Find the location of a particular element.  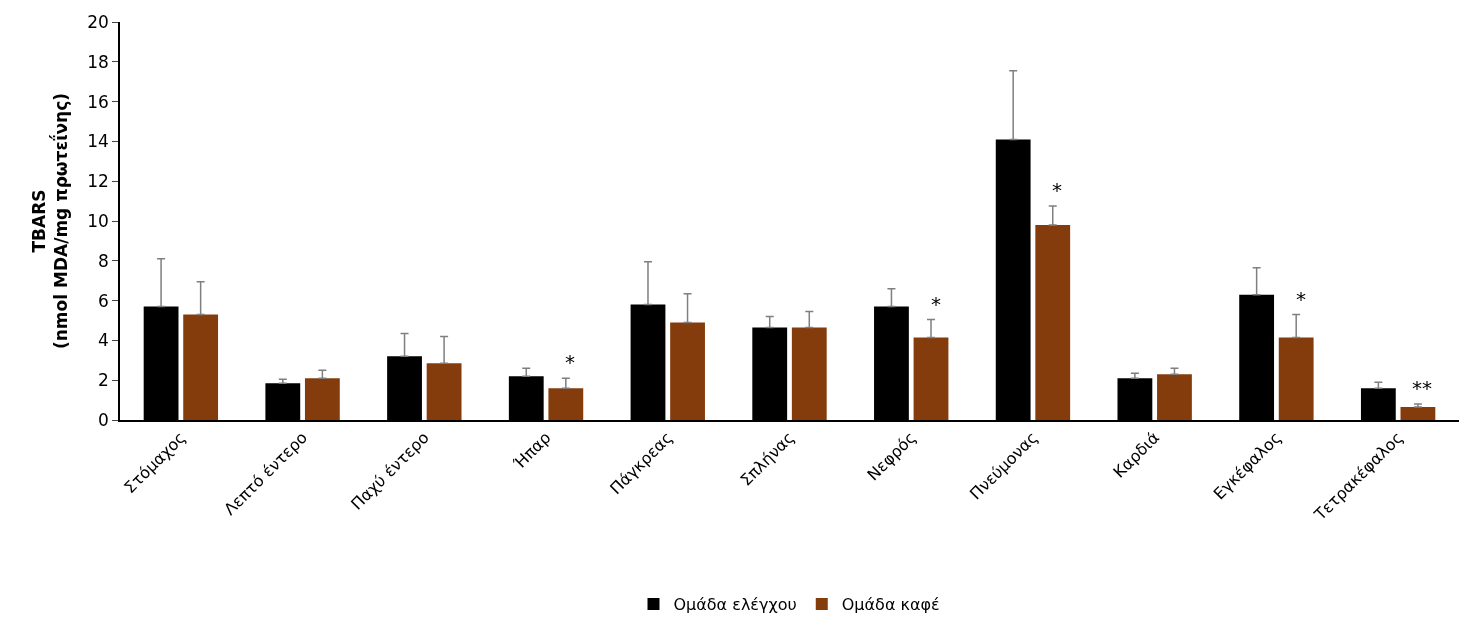

y-tick-label: 20 is located at coordinates (98, 21).